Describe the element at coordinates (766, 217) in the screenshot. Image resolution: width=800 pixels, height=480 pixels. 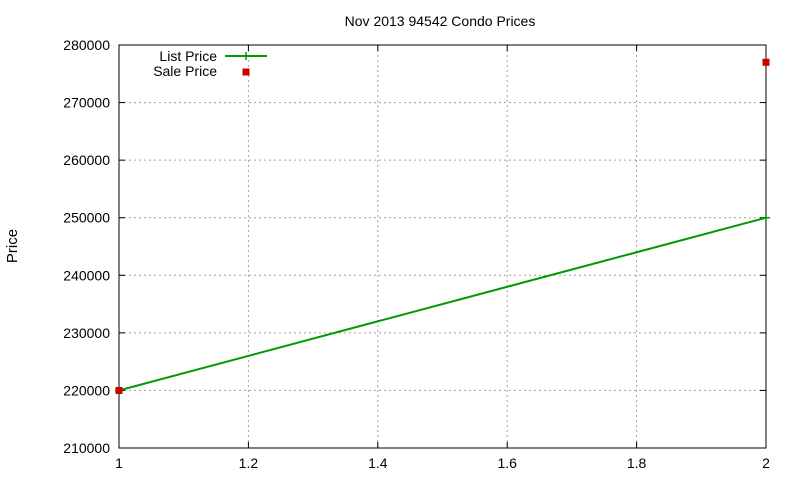
I see `data-point-list-price` at that location.